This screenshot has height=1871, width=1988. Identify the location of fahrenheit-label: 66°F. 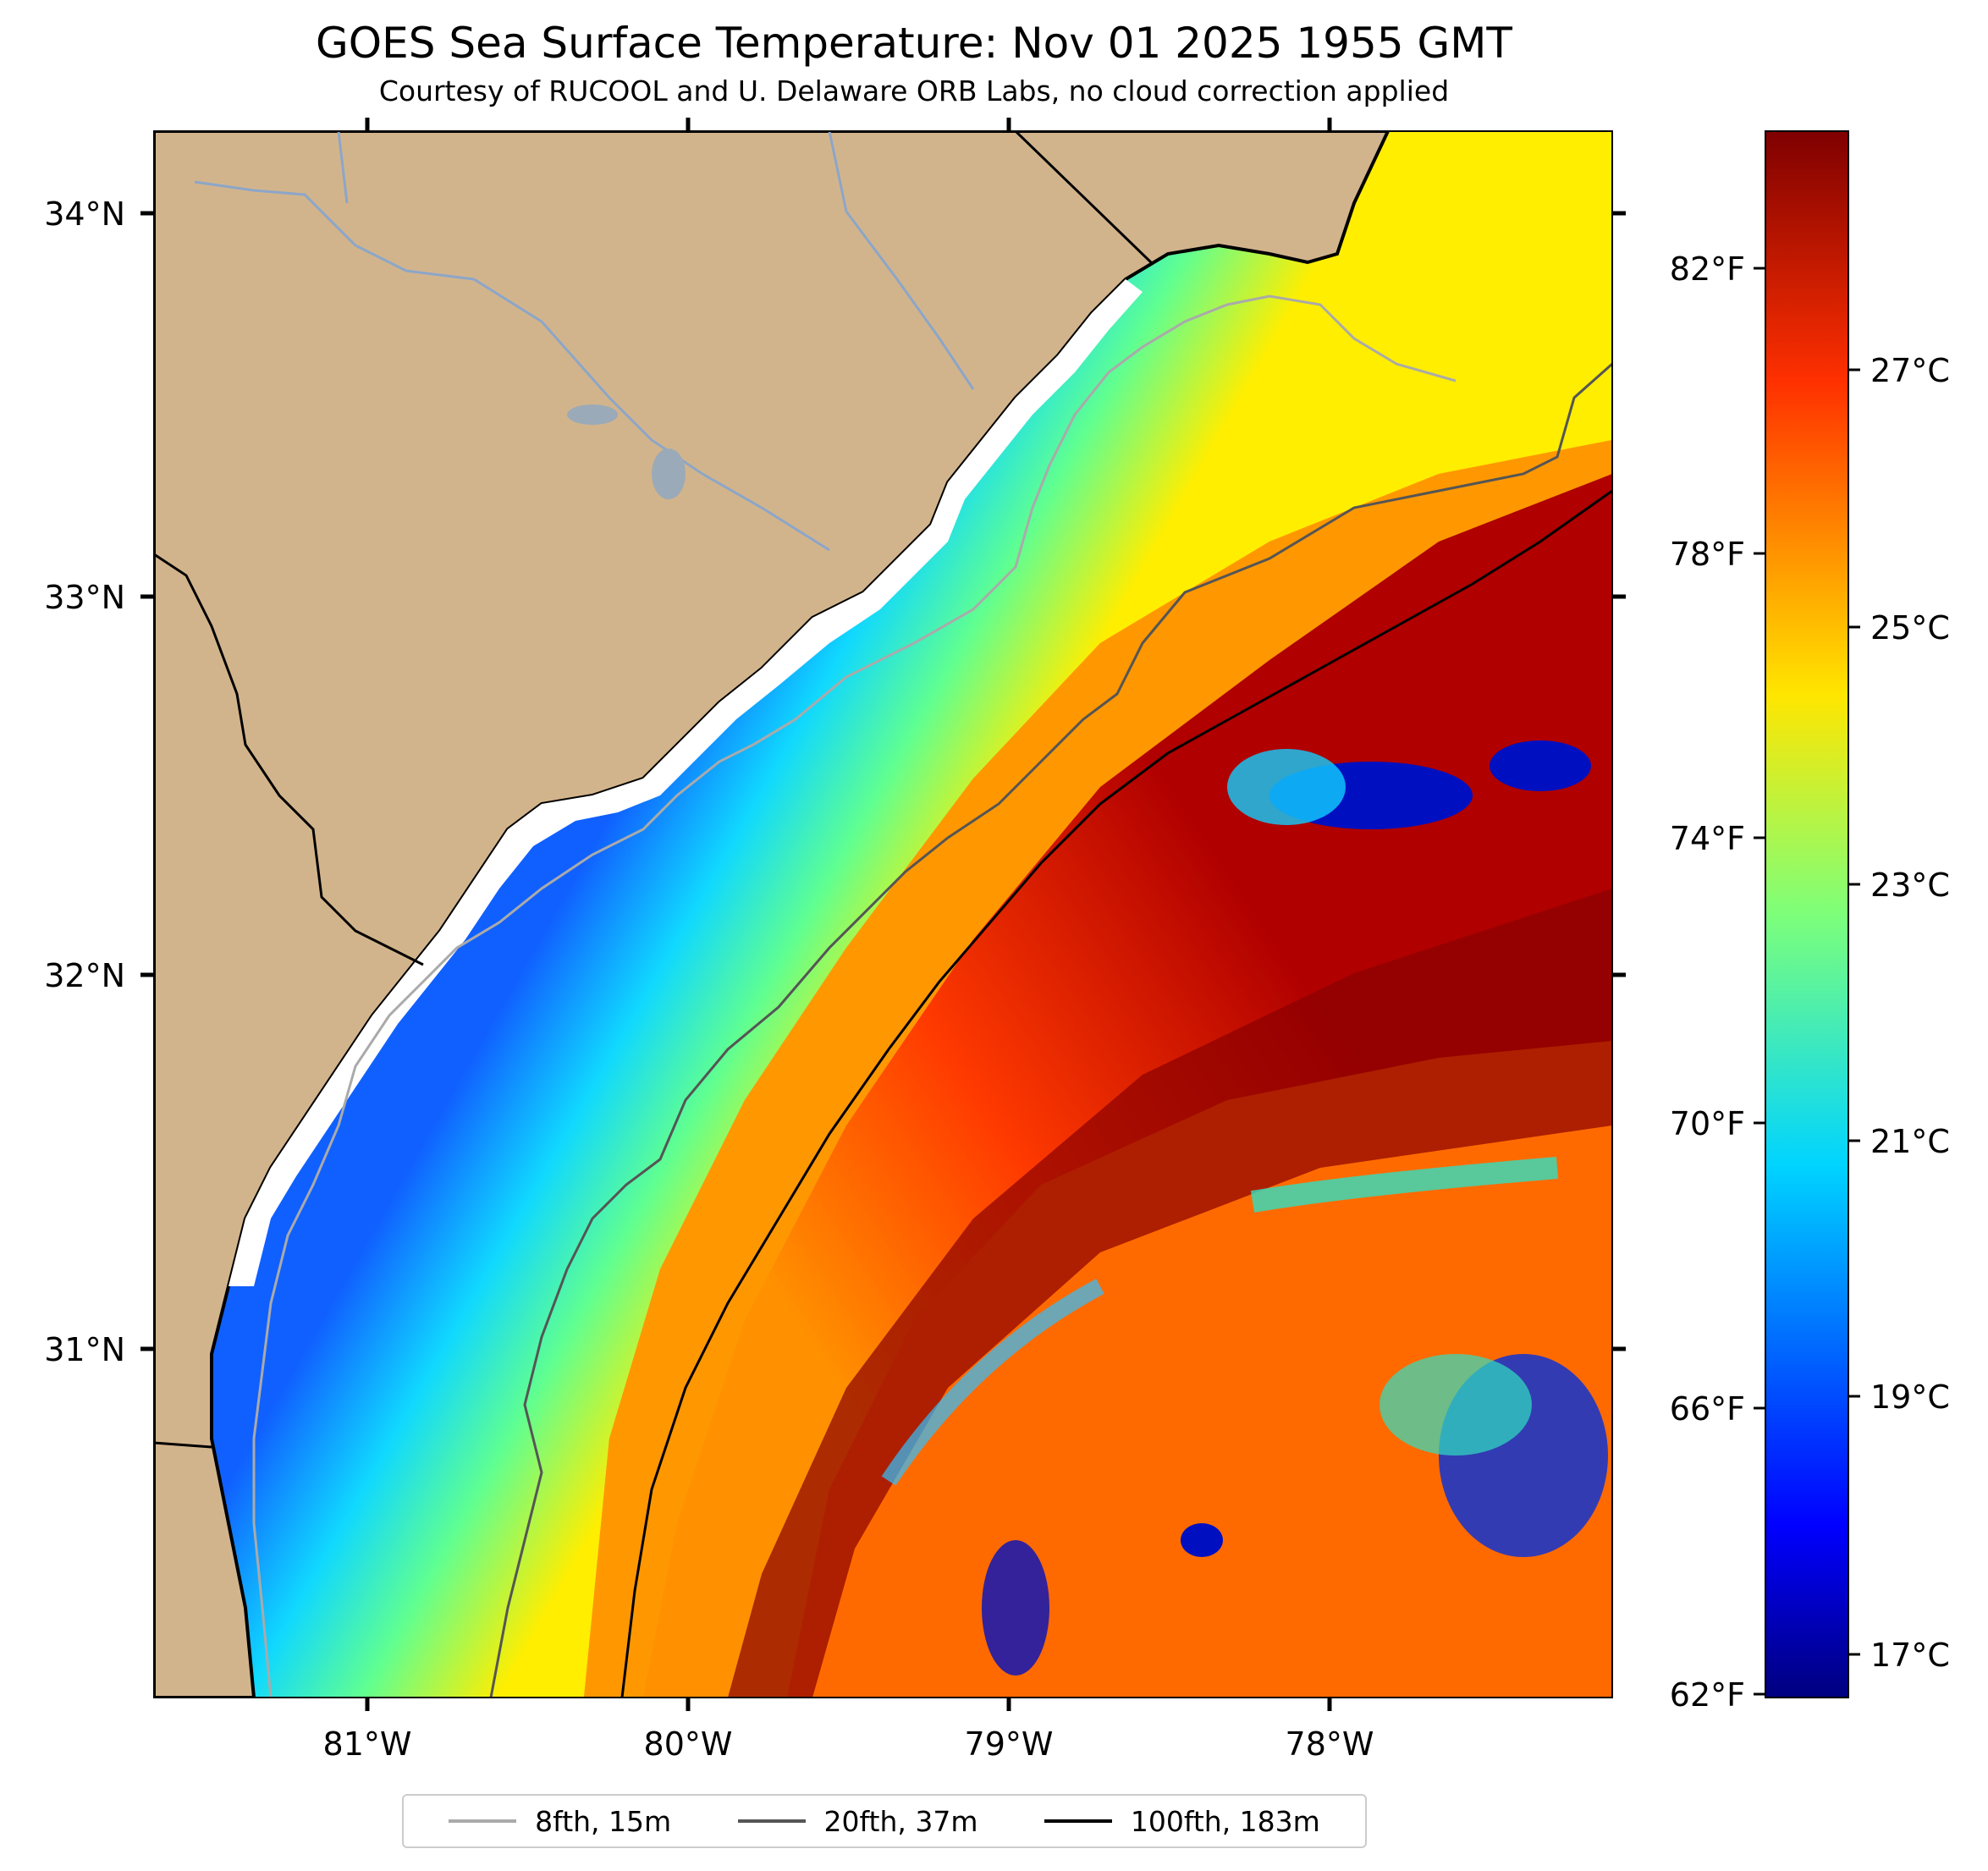
(1707, 1409).